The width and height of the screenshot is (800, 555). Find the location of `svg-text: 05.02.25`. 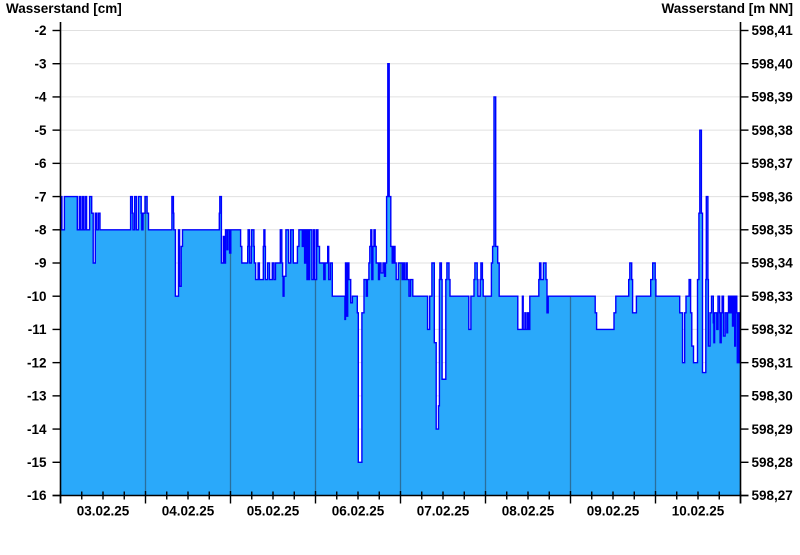

svg-text: 05.02.25 is located at coordinates (273, 511).